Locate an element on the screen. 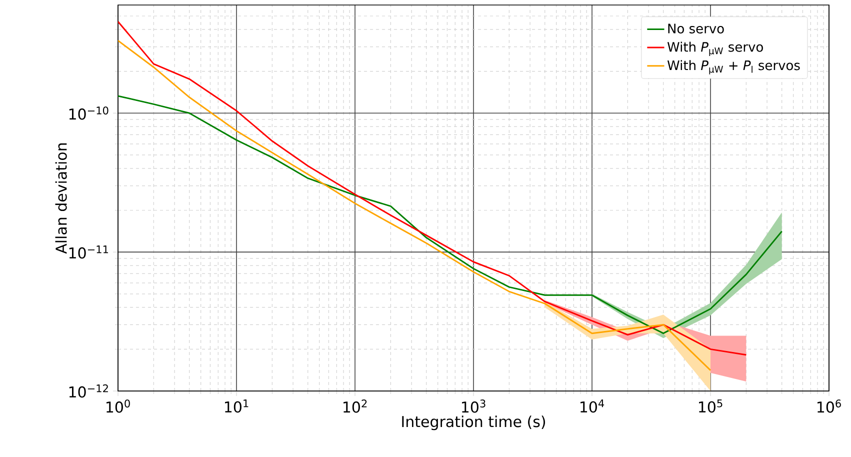  y-tick-label: 10$^{−10}$ is located at coordinates (88, 113).